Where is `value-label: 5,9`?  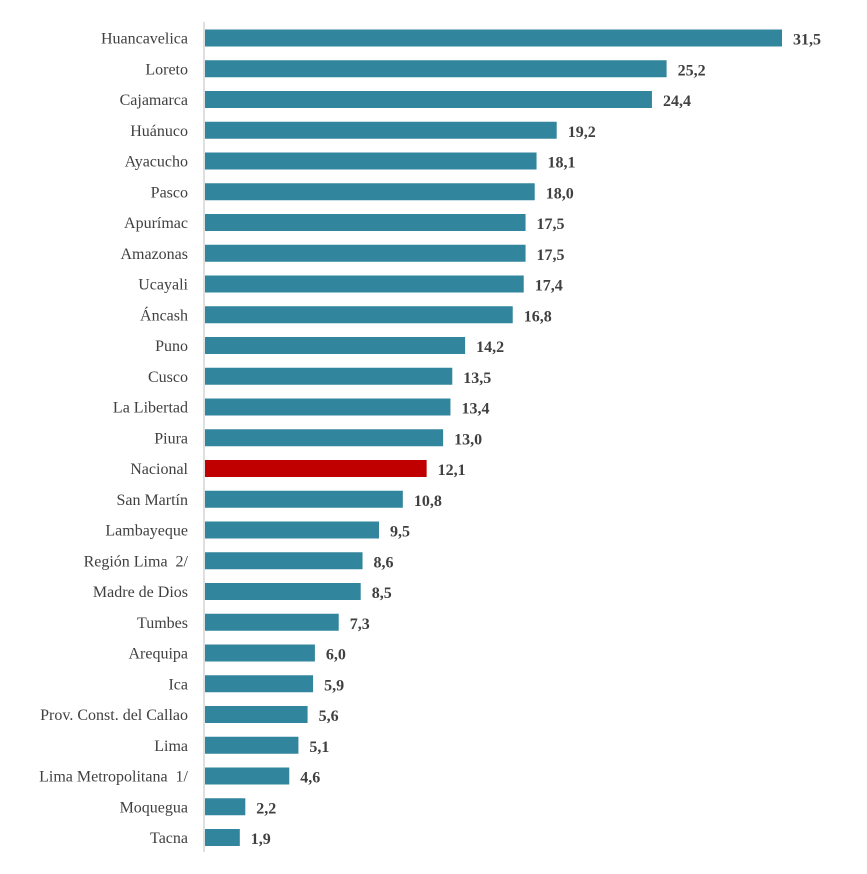
value-label: 5,9 is located at coordinates (334, 685).